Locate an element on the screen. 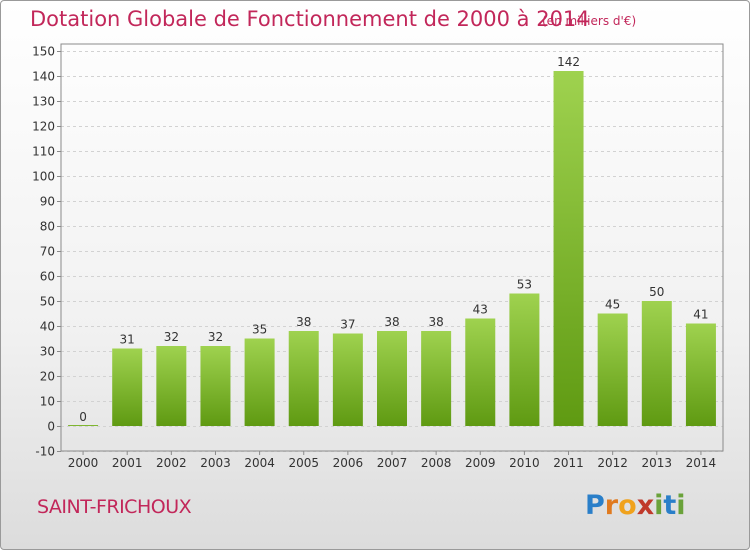  x-tick-label: 2005 is located at coordinates (303, 463).